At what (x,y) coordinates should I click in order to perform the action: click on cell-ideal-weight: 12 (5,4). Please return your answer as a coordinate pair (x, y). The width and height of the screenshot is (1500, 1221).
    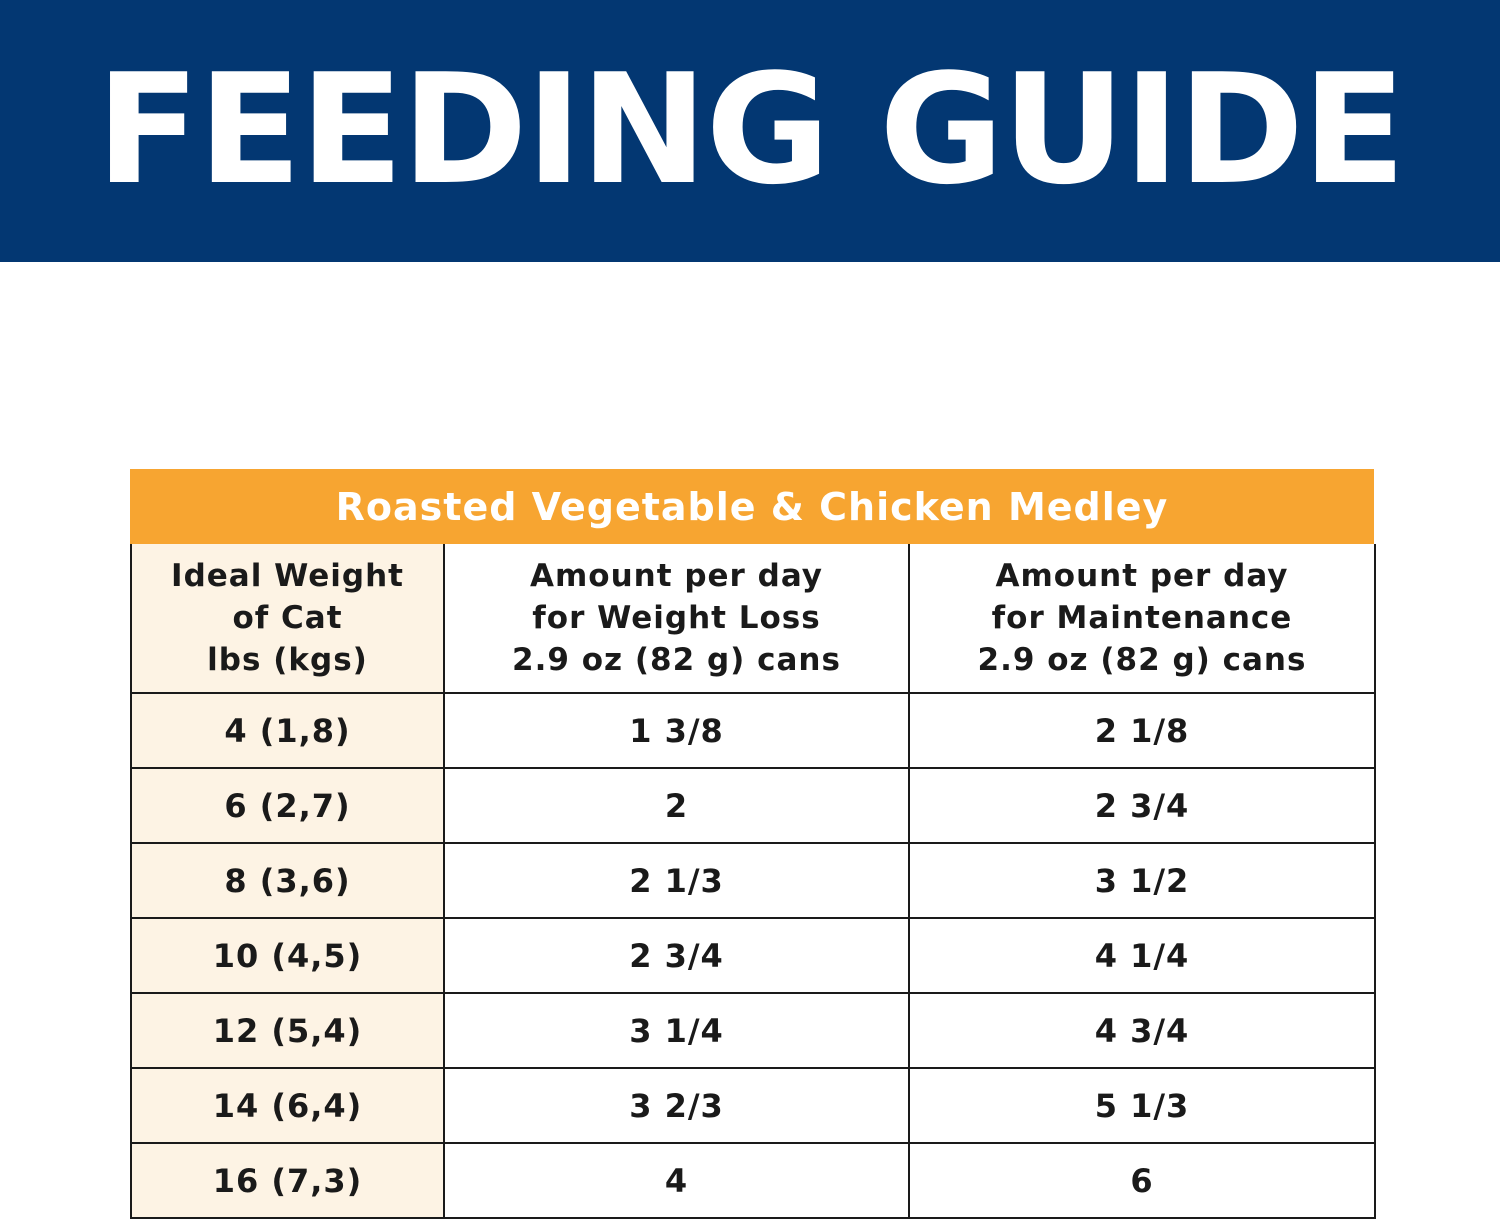
    Looking at the image, I should click on (287, 1030).